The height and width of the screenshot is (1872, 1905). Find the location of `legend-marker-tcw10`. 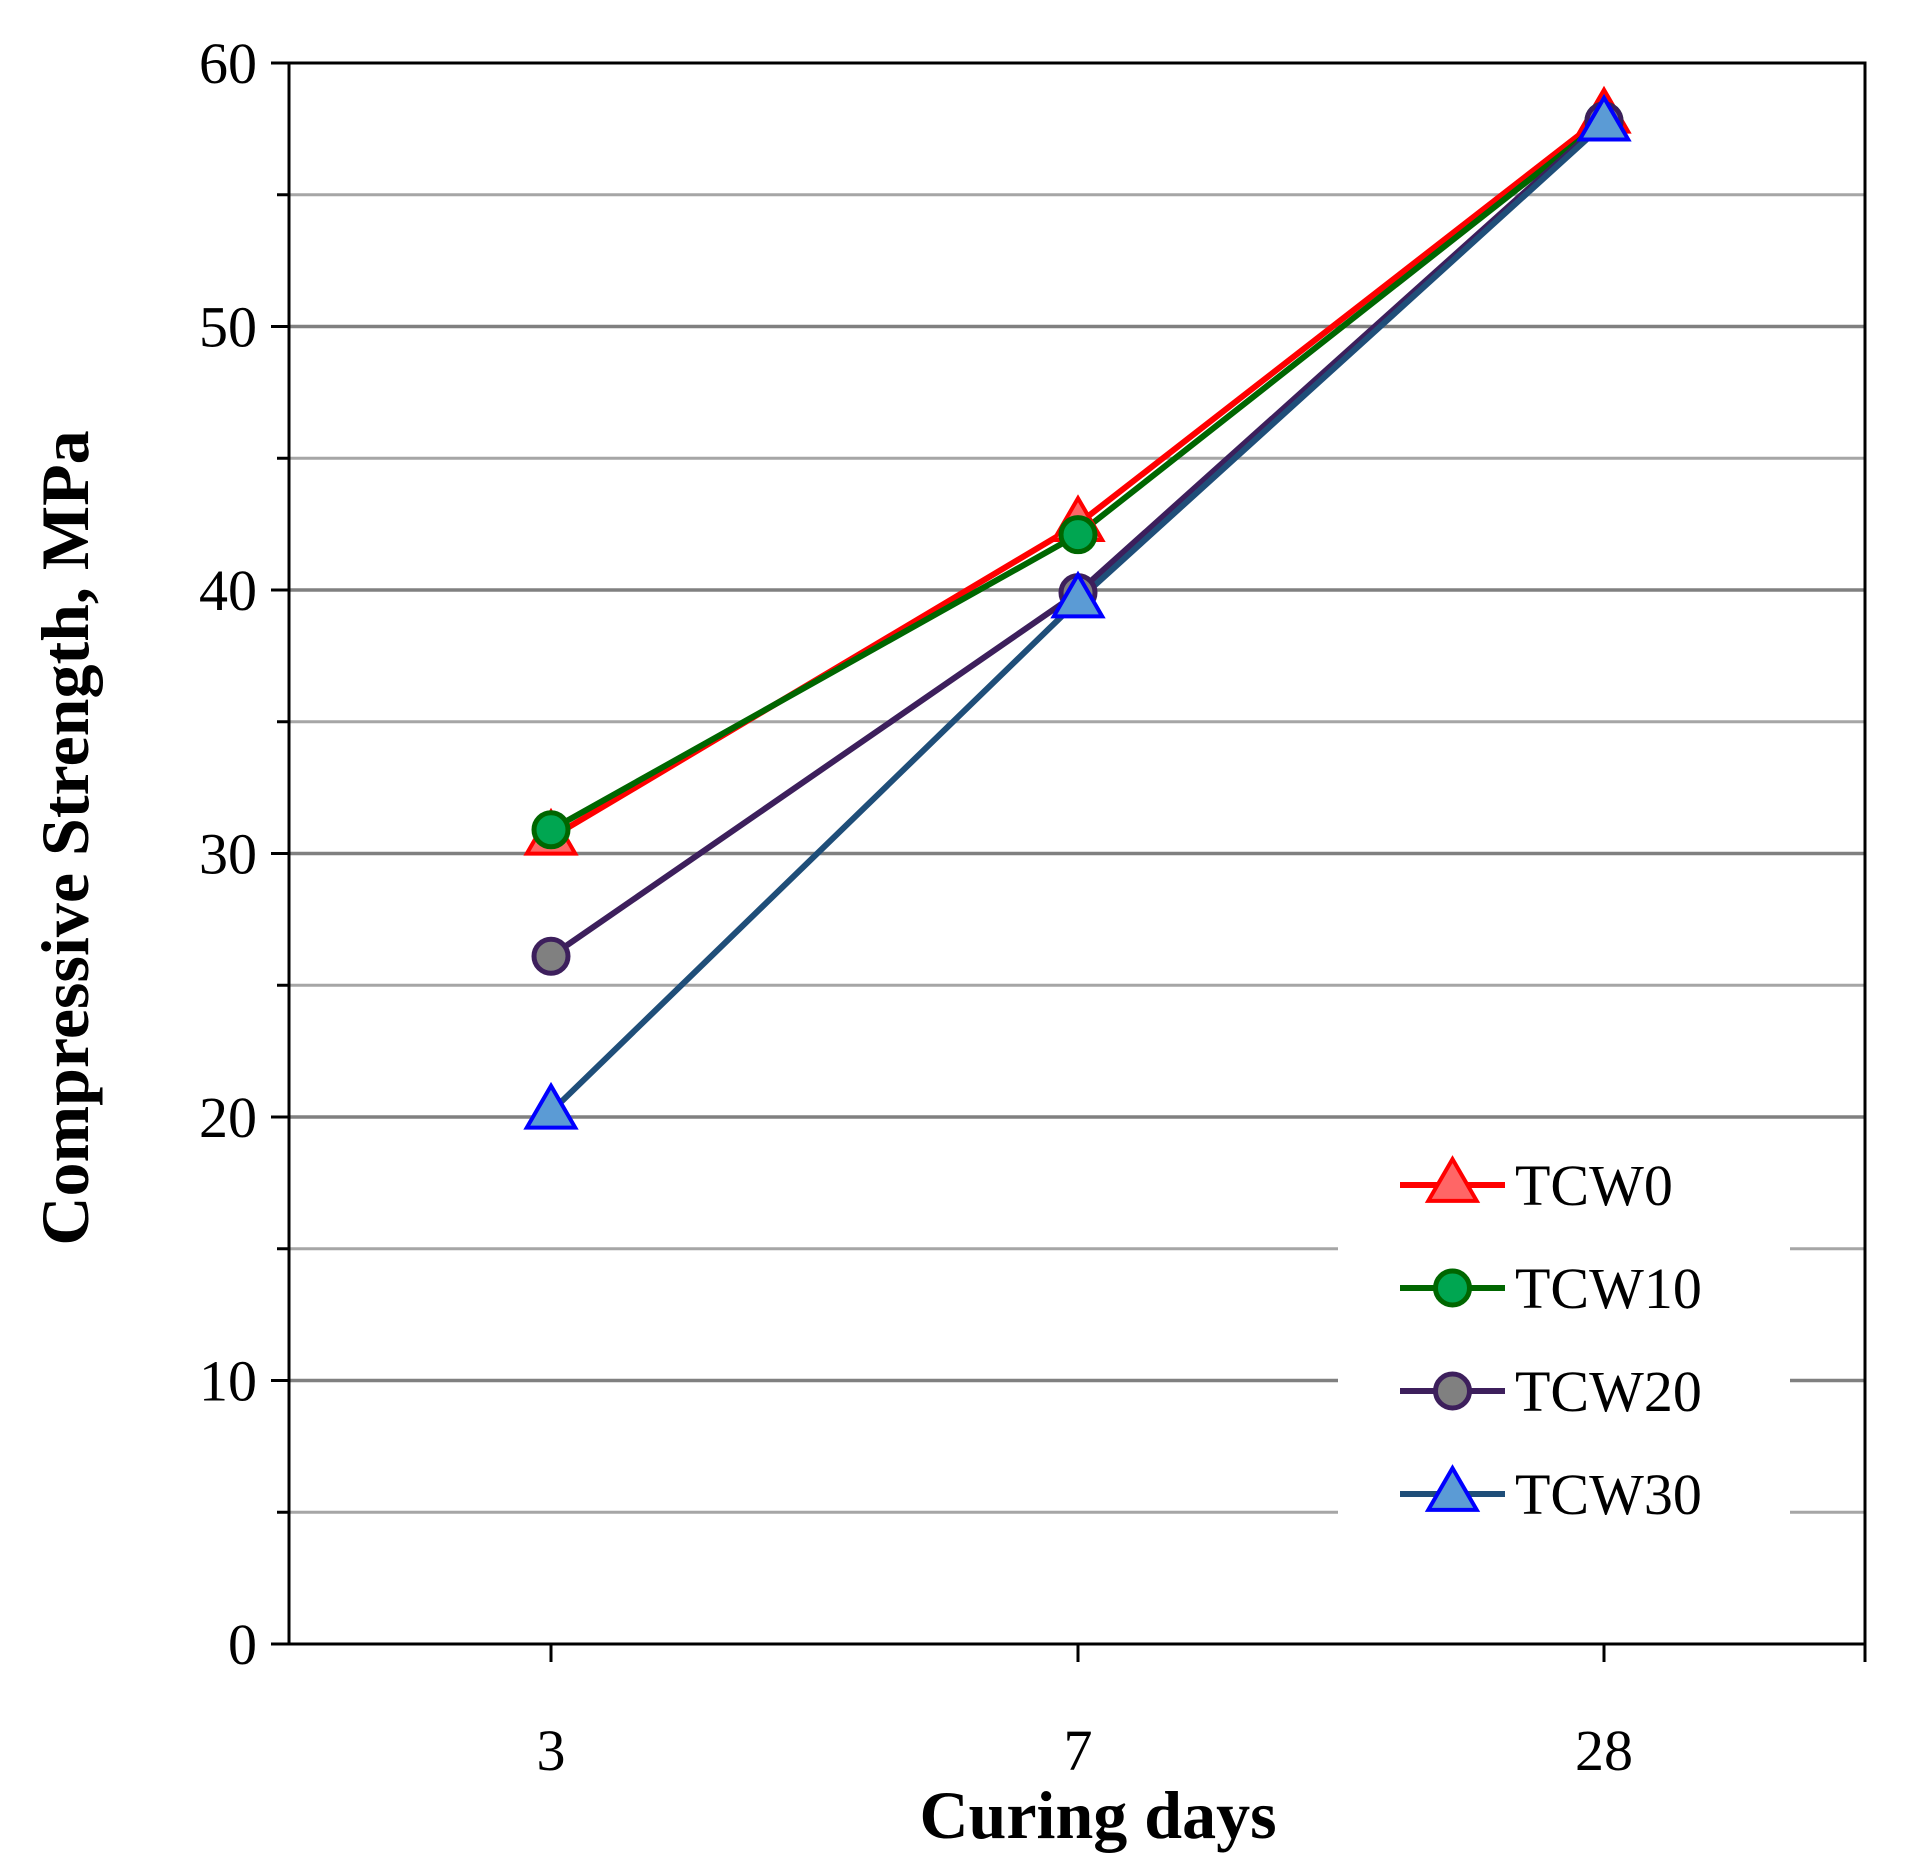

legend-marker-tcw10 is located at coordinates (1452, 1288).